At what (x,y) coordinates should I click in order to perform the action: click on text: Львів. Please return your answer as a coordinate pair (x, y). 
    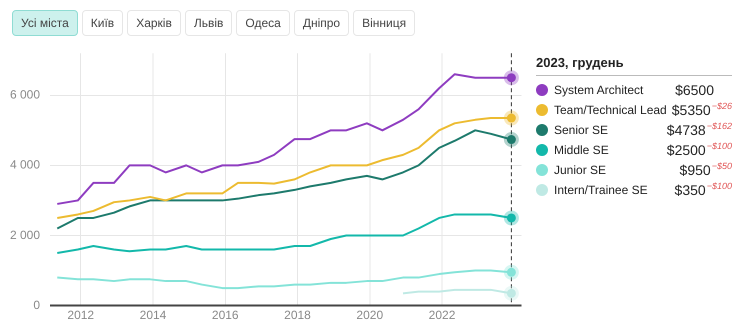
    Looking at the image, I should click on (208, 23).